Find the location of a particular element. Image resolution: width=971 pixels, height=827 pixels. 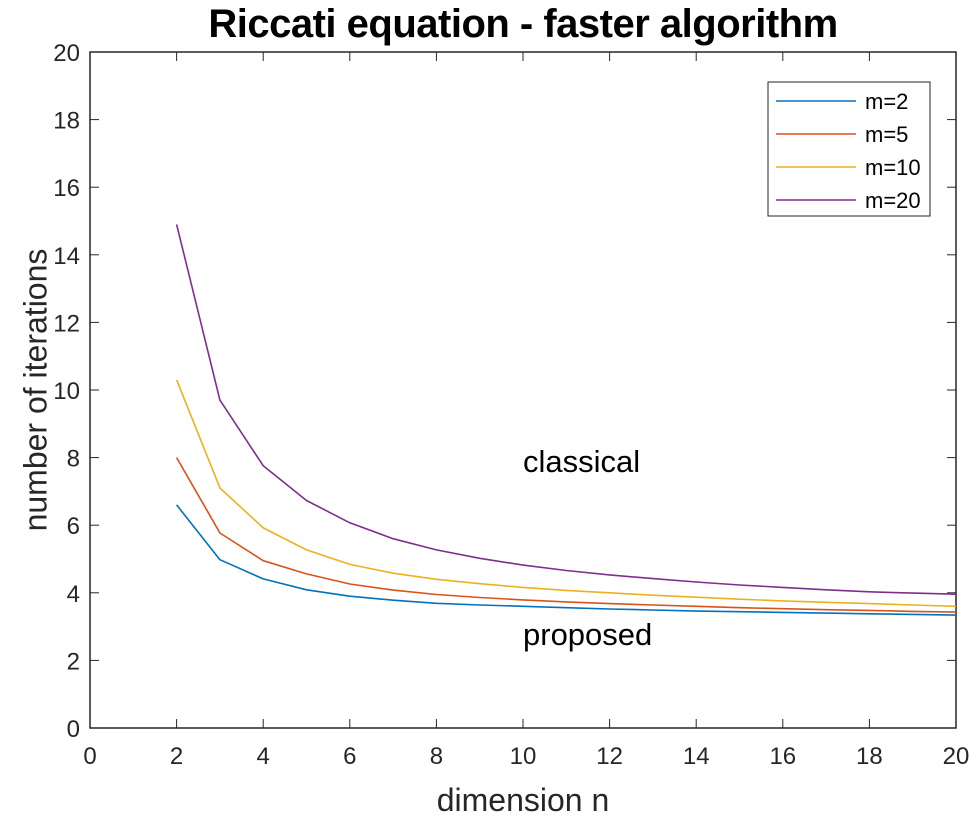

y-tick-label: 16 is located at coordinates (66, 188).